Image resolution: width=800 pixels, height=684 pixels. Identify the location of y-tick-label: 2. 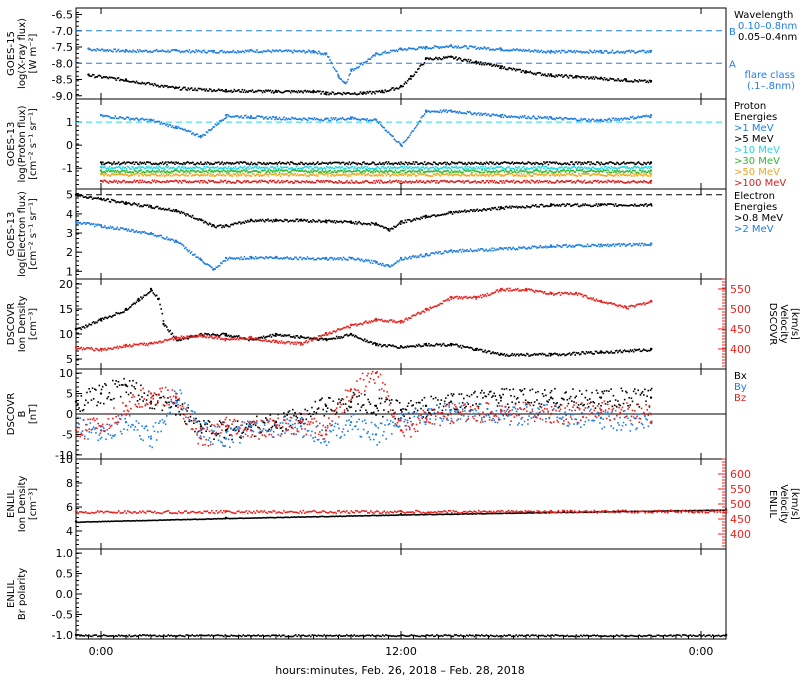
(69, 252).